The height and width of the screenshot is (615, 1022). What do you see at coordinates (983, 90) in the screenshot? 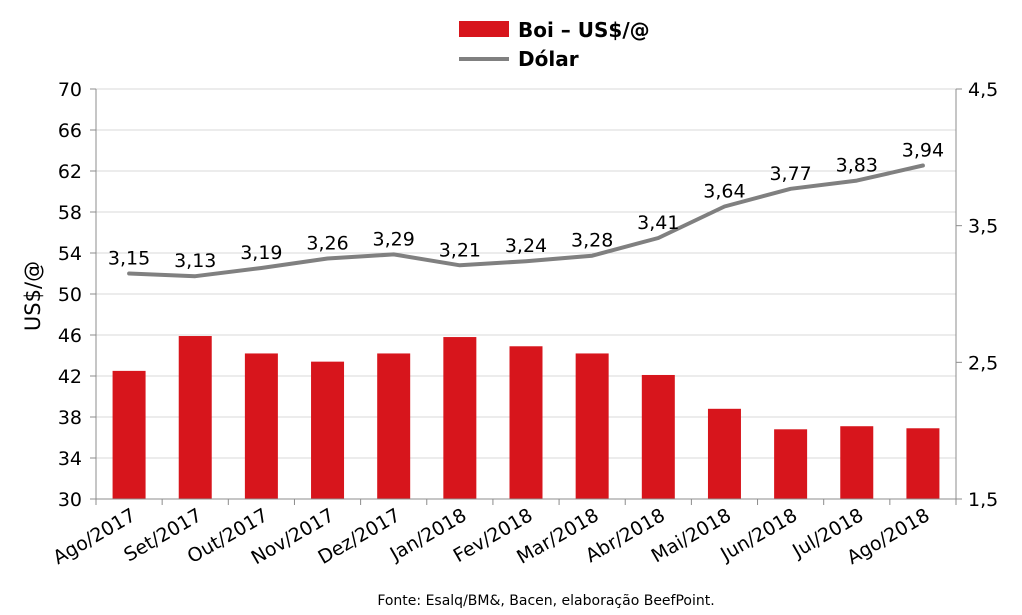
I see `y2-tick-label: 4,5` at bounding box center [983, 90].